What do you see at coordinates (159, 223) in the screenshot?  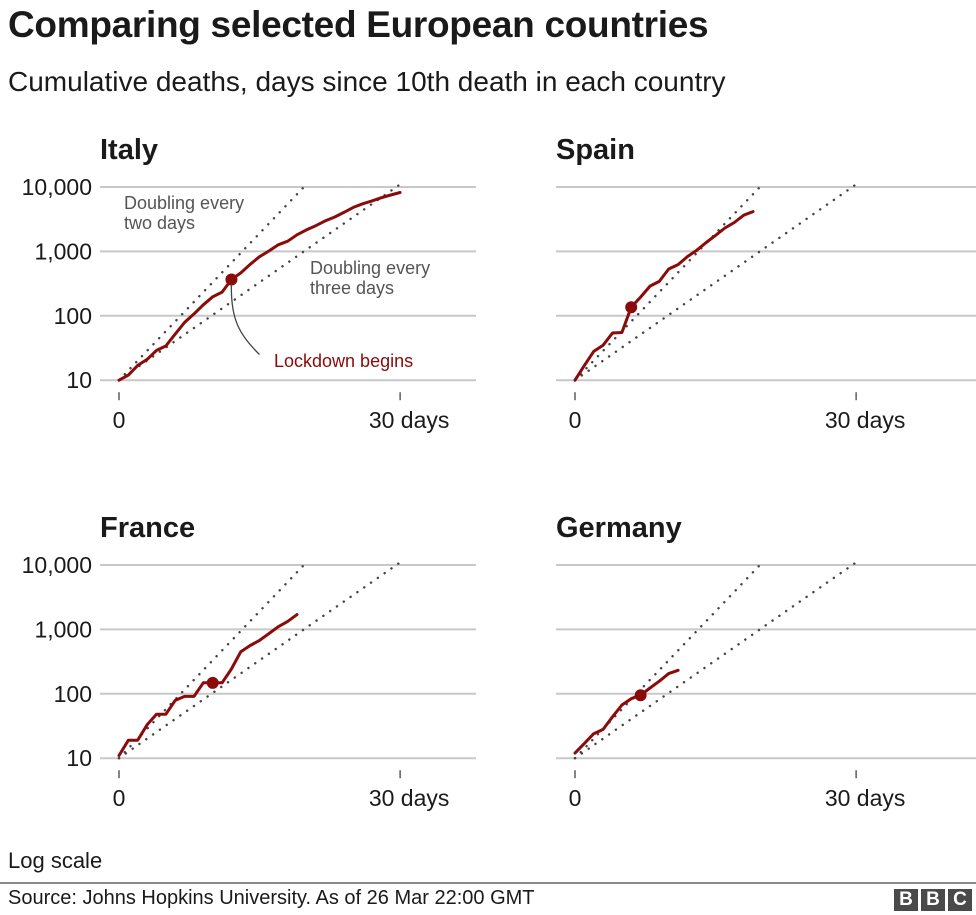 I see `annotation-two-days: two days` at bounding box center [159, 223].